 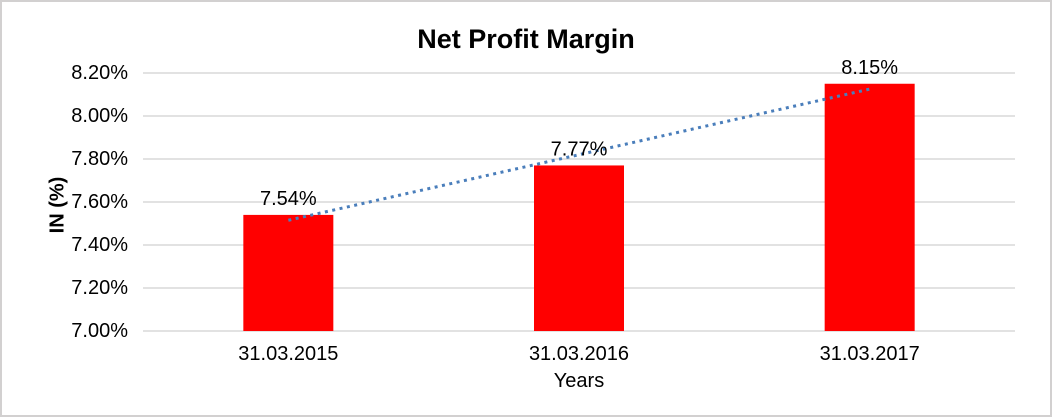 What do you see at coordinates (869, 68) in the screenshot?
I see `data-label: 8.15%` at bounding box center [869, 68].